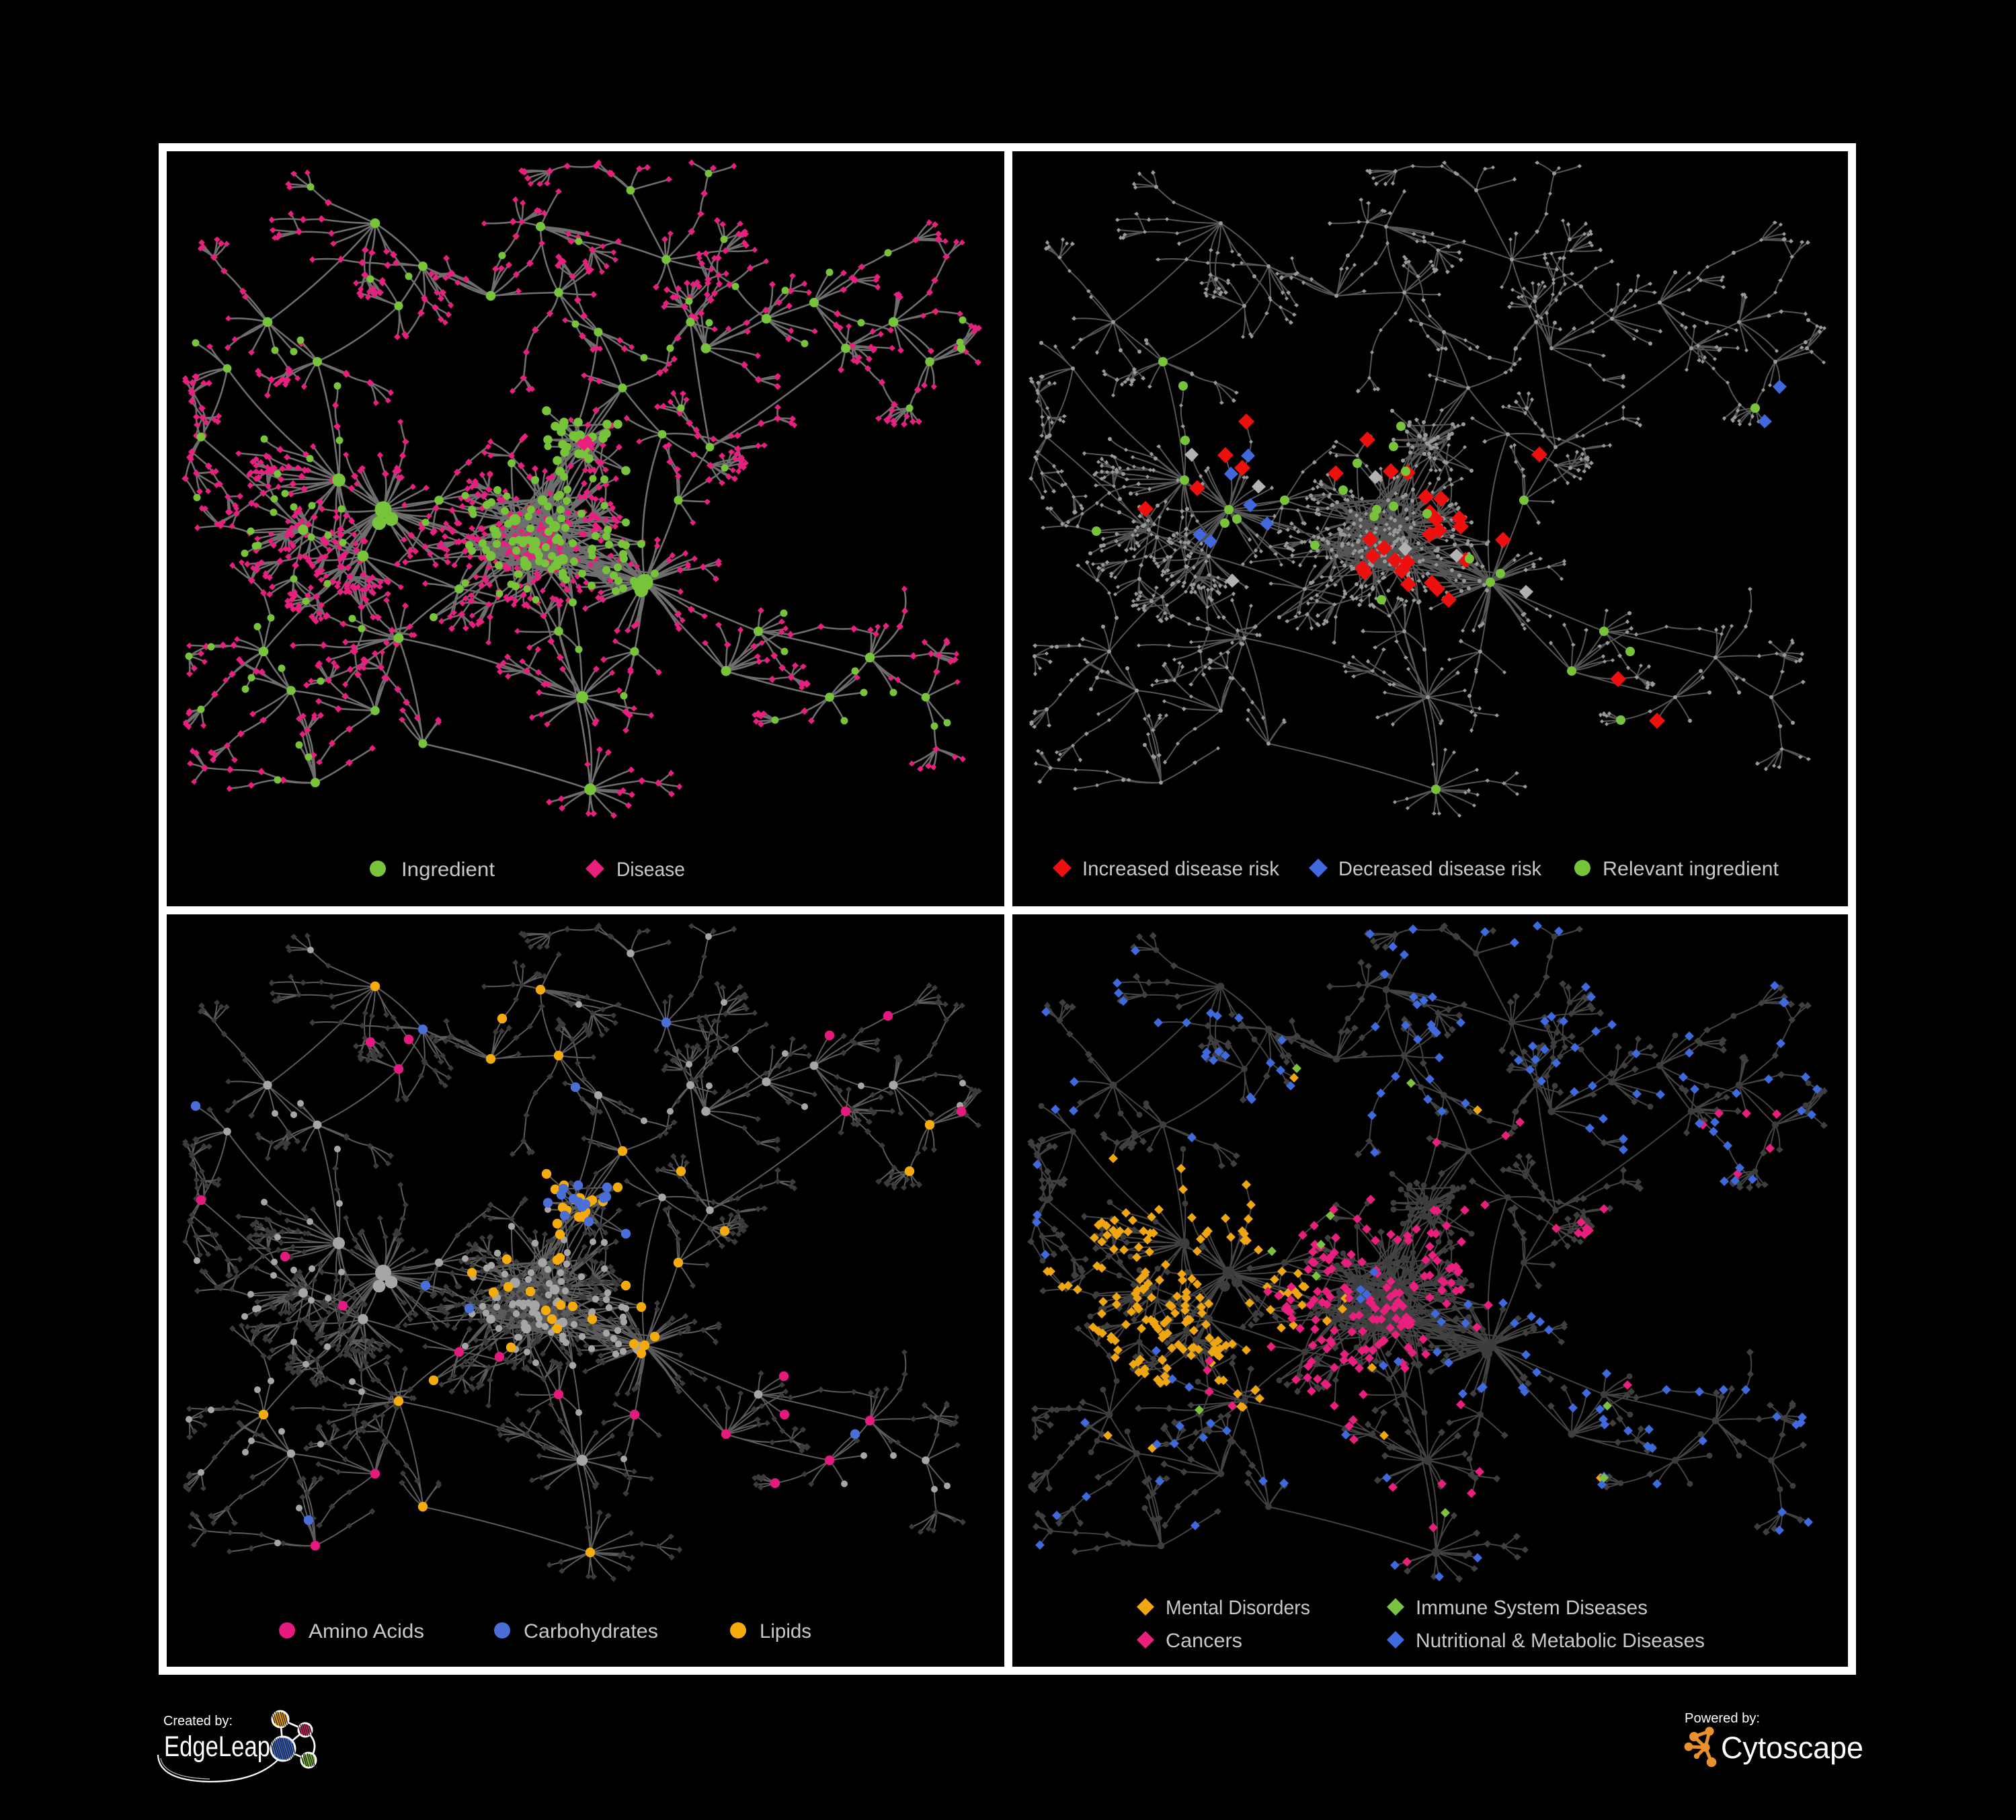  Describe the element at coordinates (1532, 1608) in the screenshot. I see `svg-text: Immune System Diseases` at that location.